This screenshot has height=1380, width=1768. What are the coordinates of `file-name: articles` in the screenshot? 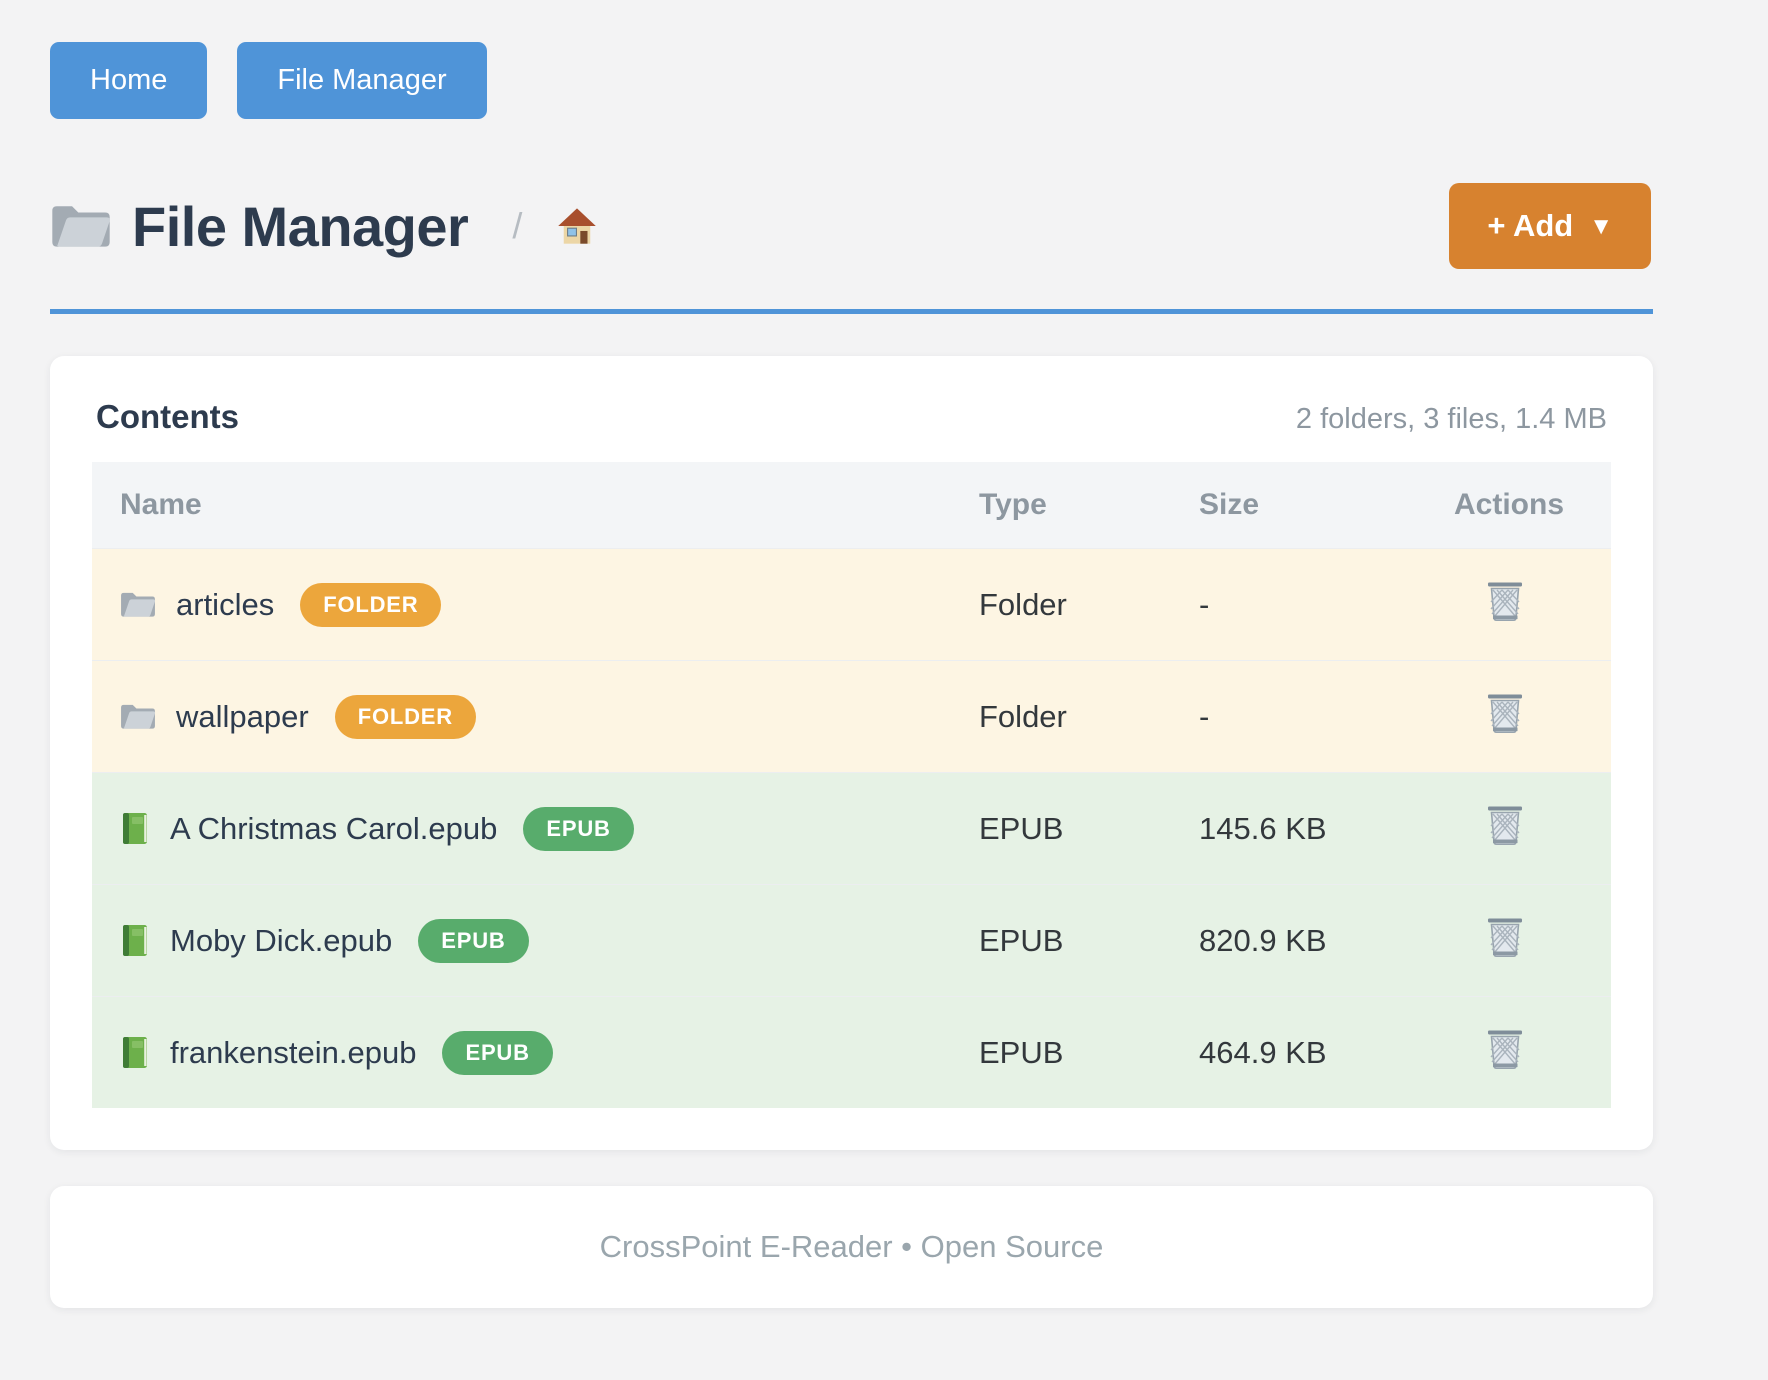 It's located at (225, 604).